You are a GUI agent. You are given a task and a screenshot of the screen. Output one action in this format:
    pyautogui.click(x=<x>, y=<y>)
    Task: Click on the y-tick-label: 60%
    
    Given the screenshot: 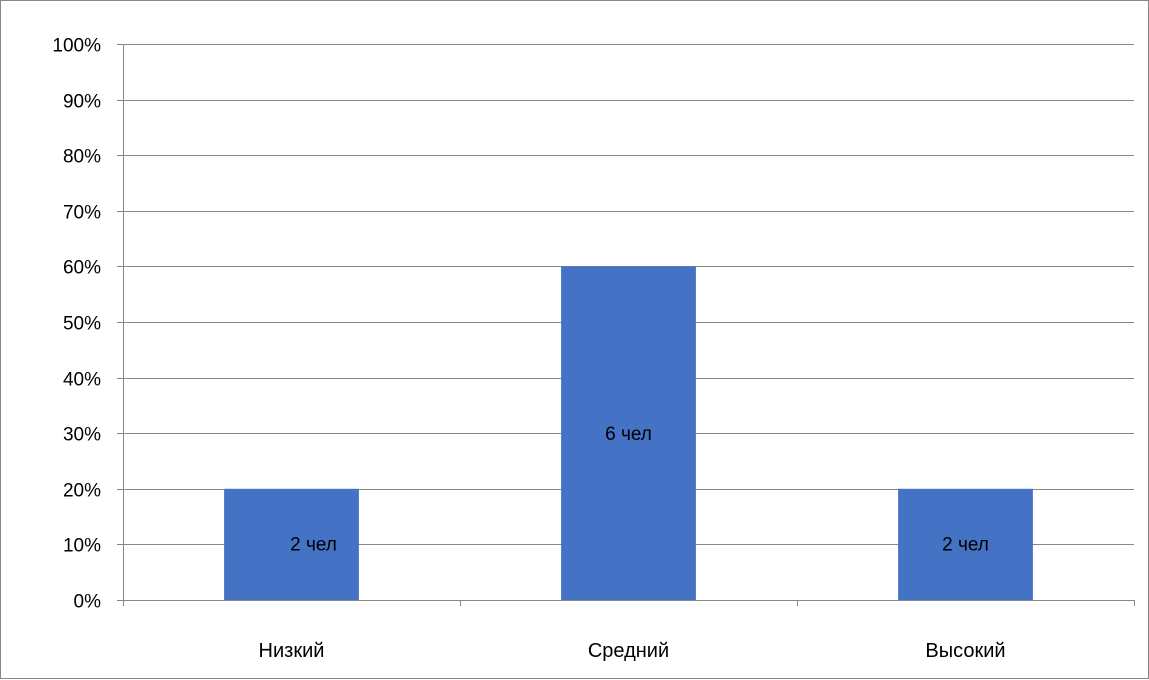 What is the action you would take?
    pyautogui.click(x=82, y=268)
    